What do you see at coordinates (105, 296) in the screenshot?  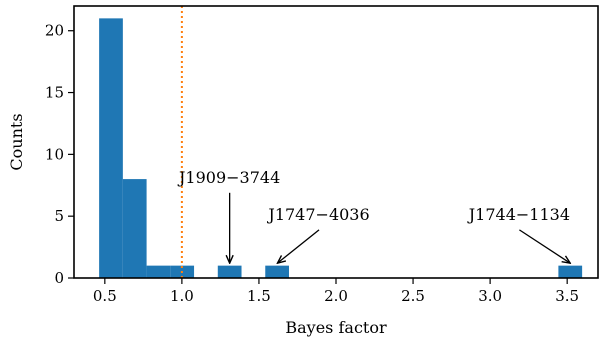 I see `x-tick-label-0: 0.5` at bounding box center [105, 296].